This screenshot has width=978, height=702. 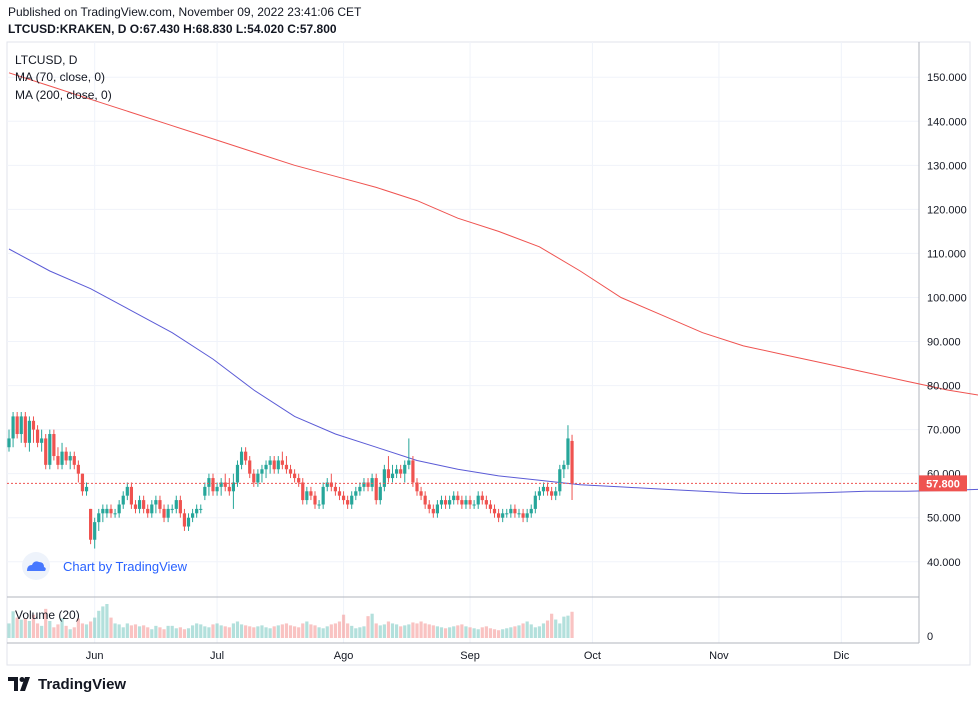 I want to click on watermark-cloud-shape, so click(x=36, y=566).